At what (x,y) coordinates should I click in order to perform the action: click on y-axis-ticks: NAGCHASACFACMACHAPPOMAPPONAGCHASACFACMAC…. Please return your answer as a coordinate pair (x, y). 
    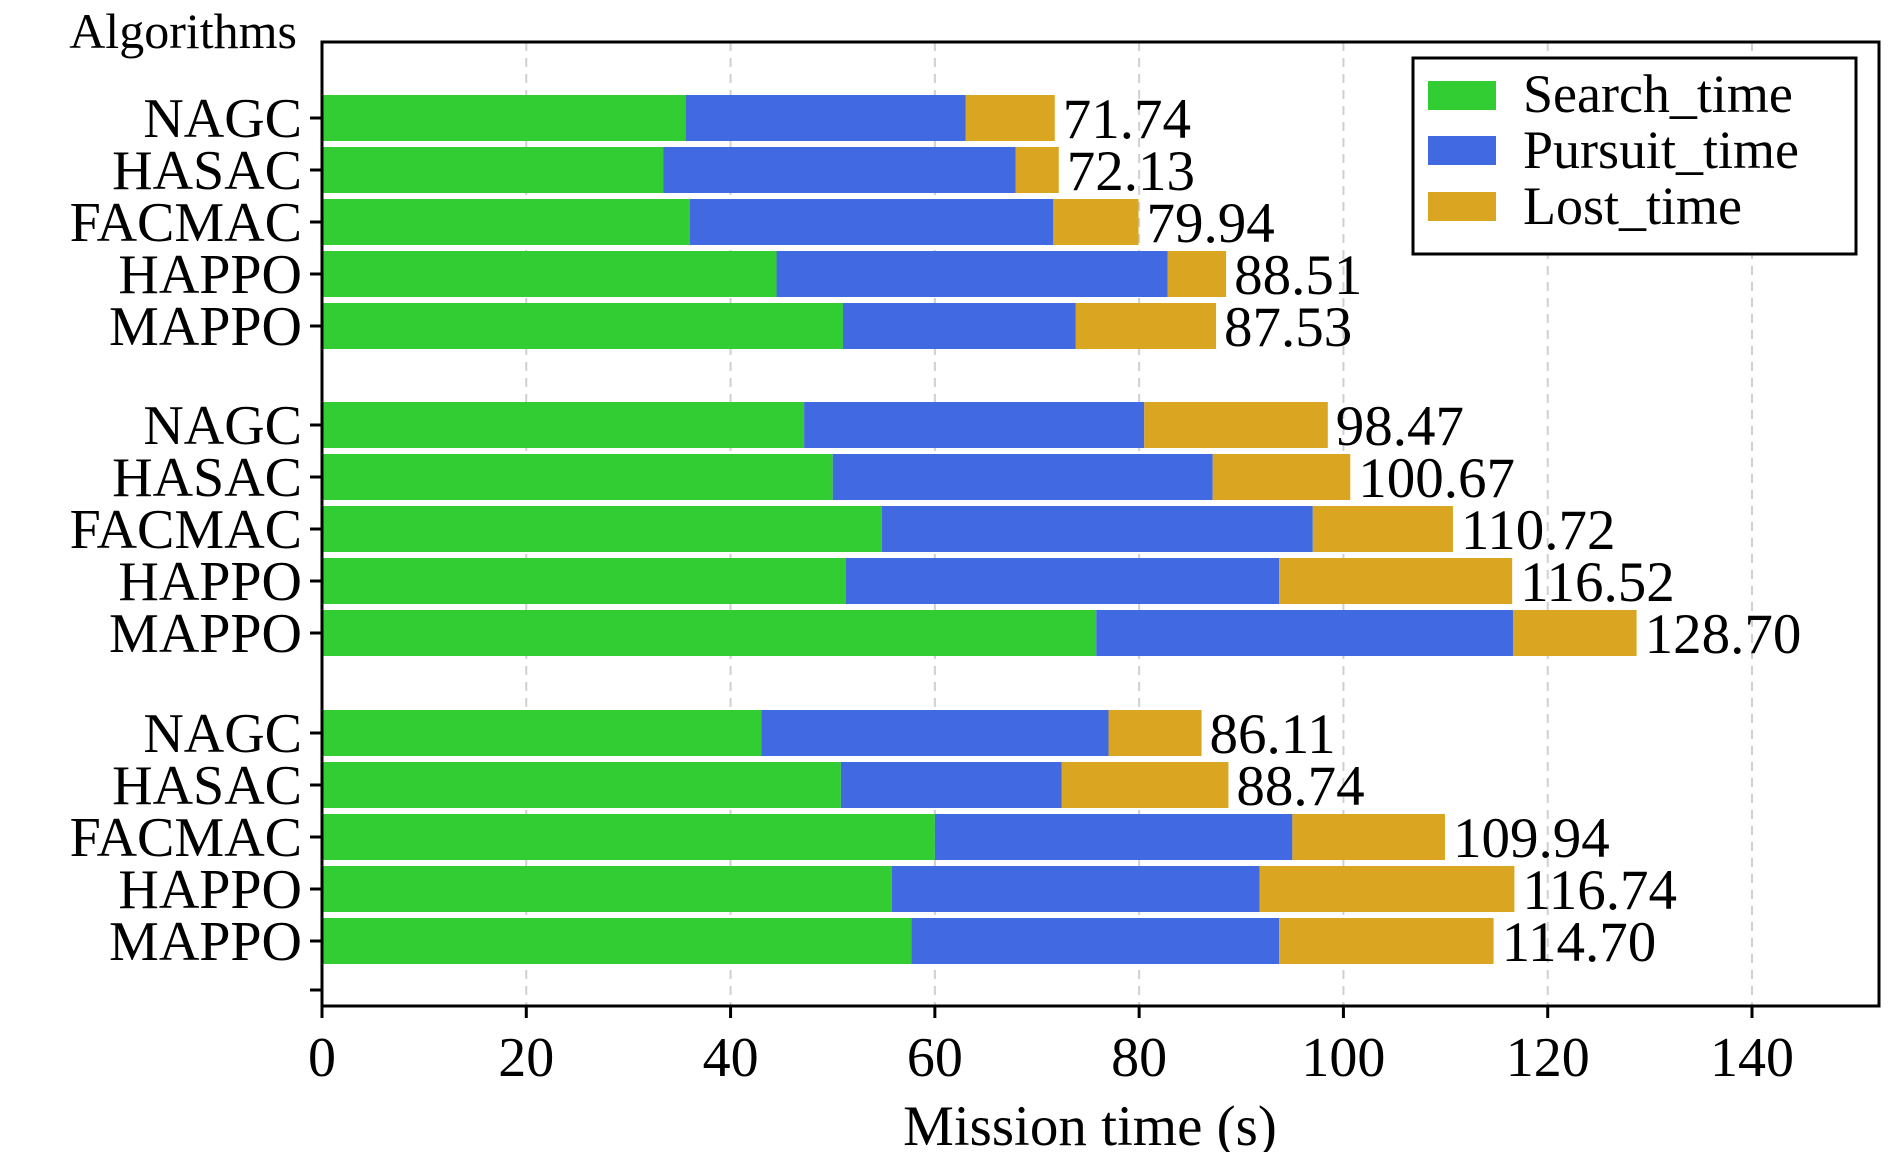
    Looking at the image, I should click on (196, 540).